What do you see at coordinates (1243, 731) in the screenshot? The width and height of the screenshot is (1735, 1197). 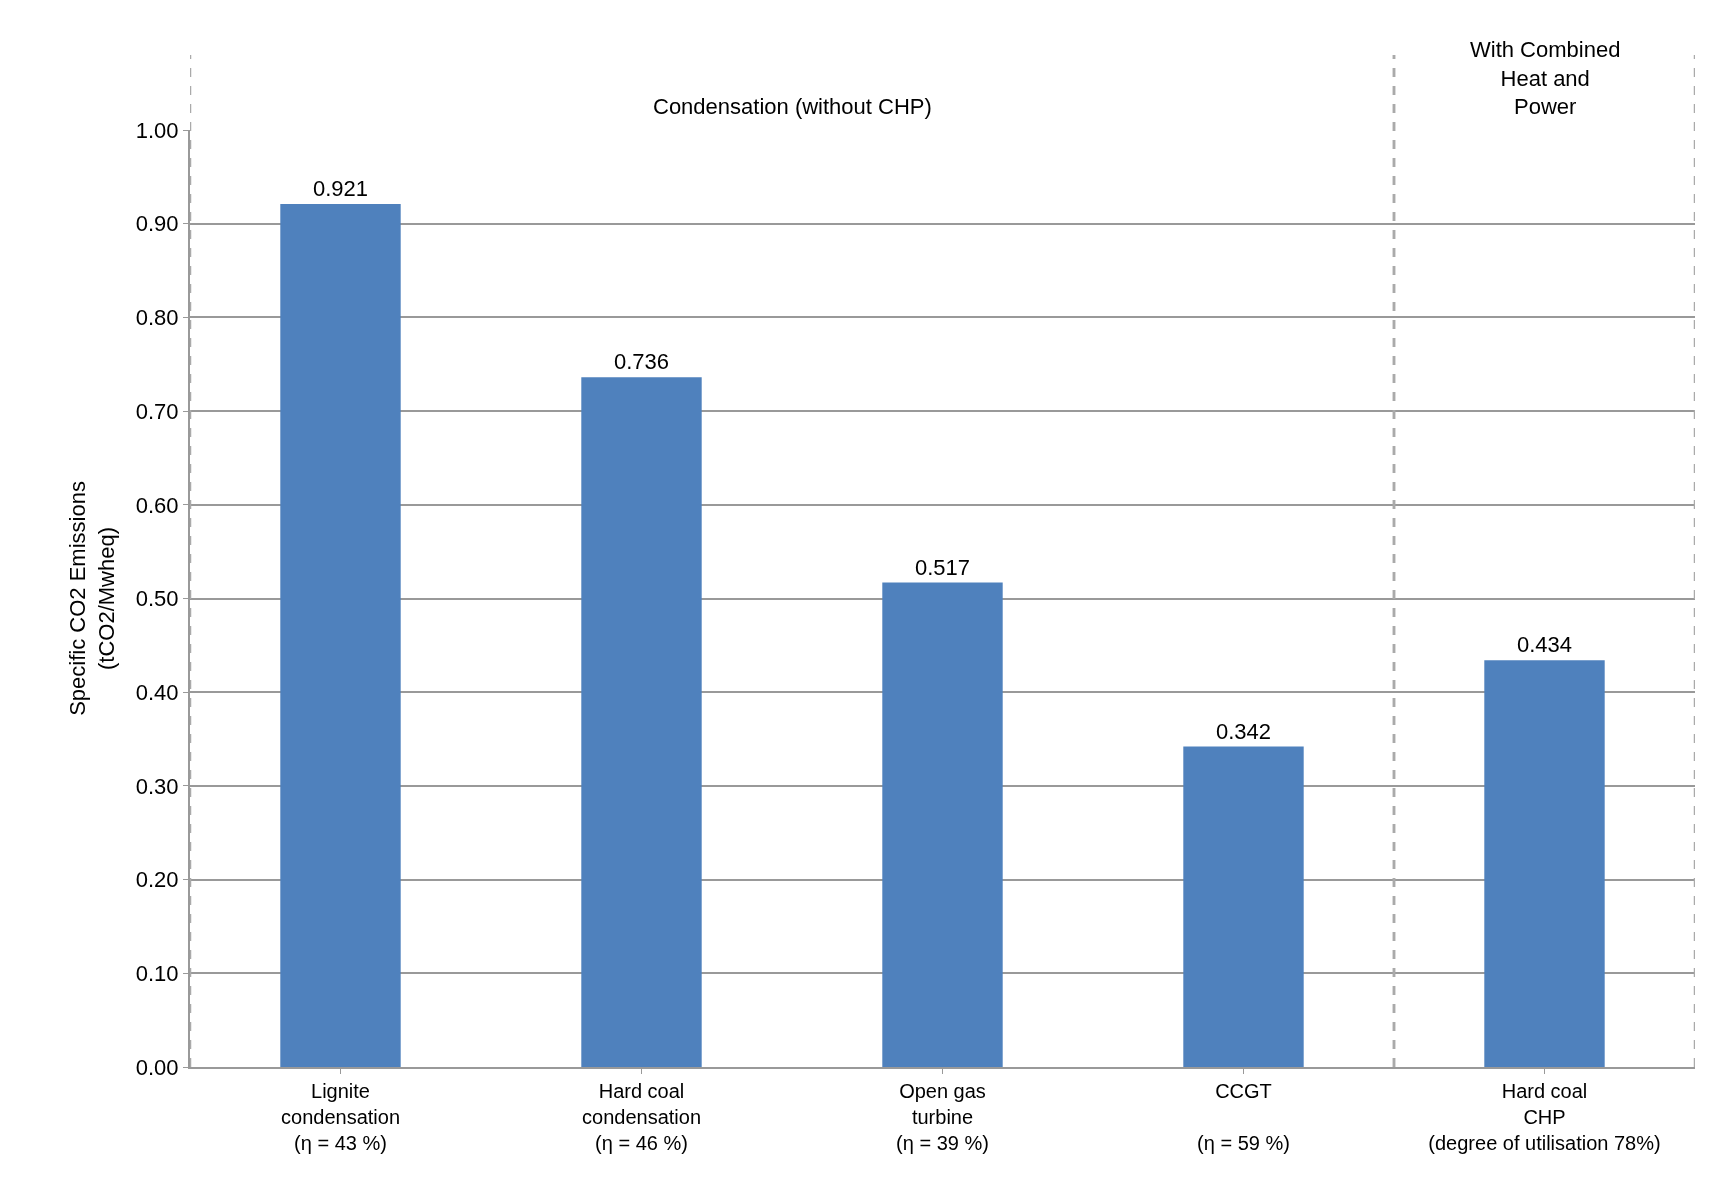 I see `data-label: 0.342` at bounding box center [1243, 731].